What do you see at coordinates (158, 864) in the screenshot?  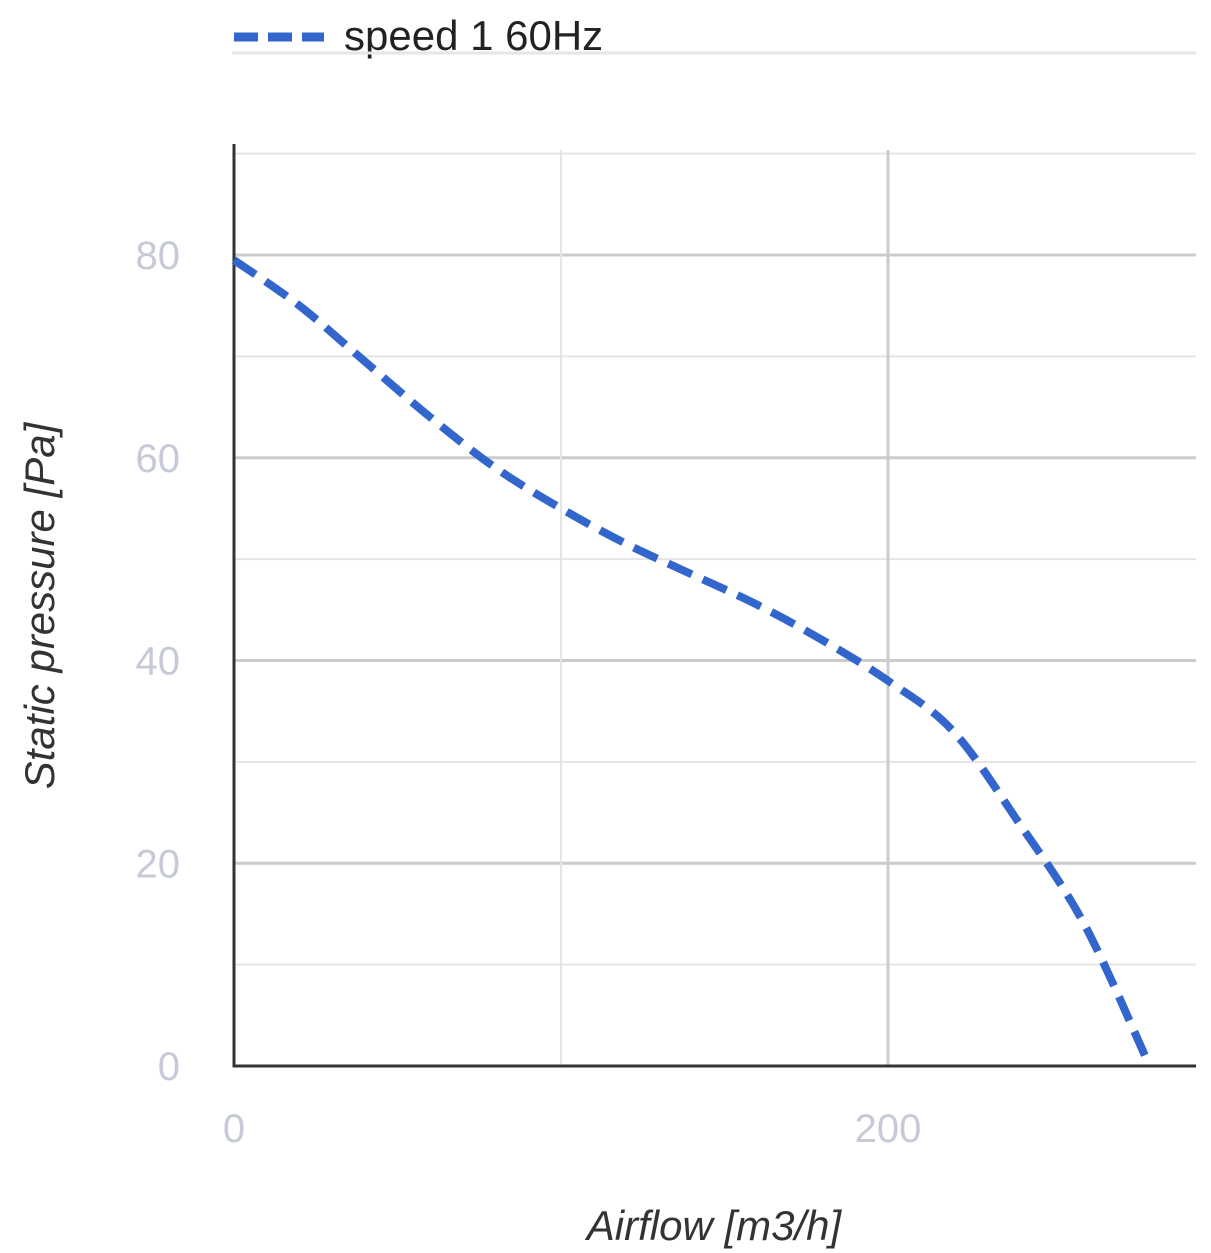 I see `y-tick-label: 20` at bounding box center [158, 864].